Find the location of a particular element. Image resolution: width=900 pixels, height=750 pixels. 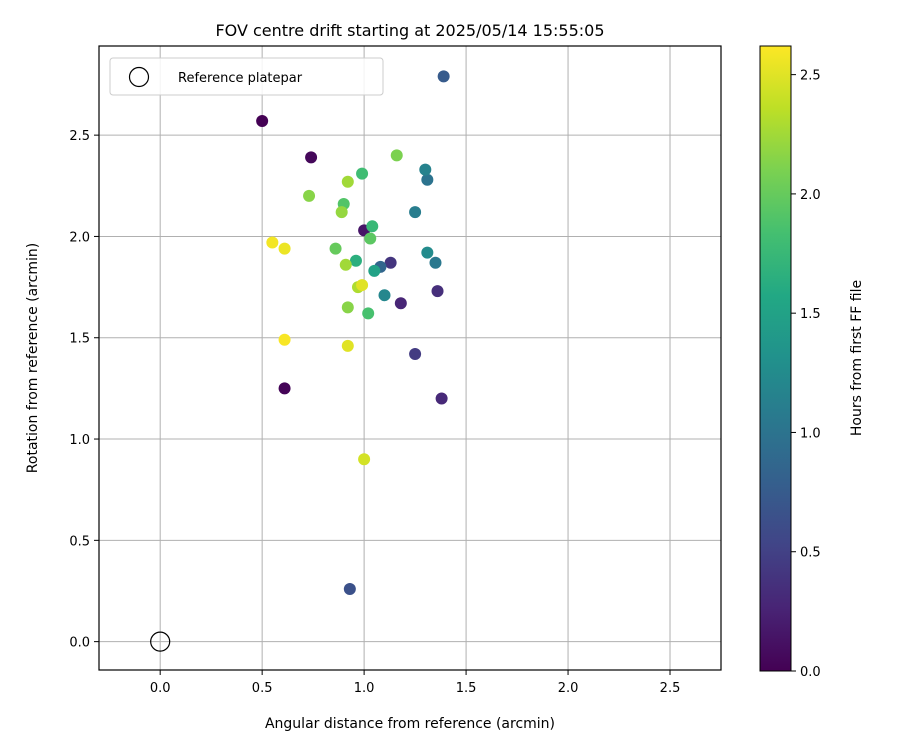

reference-point-marker is located at coordinates (160, 641).